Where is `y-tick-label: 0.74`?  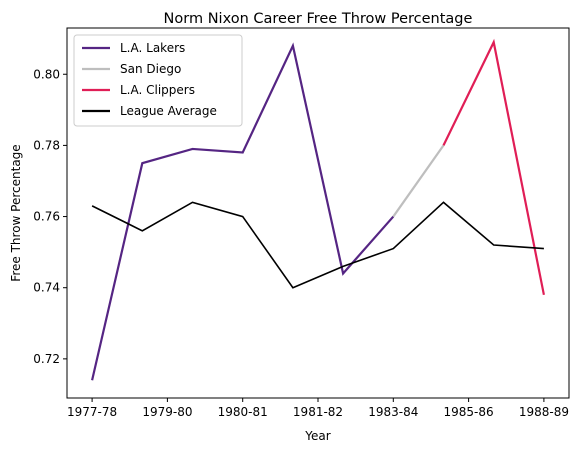 y-tick-label: 0.74 is located at coordinates (46, 288).